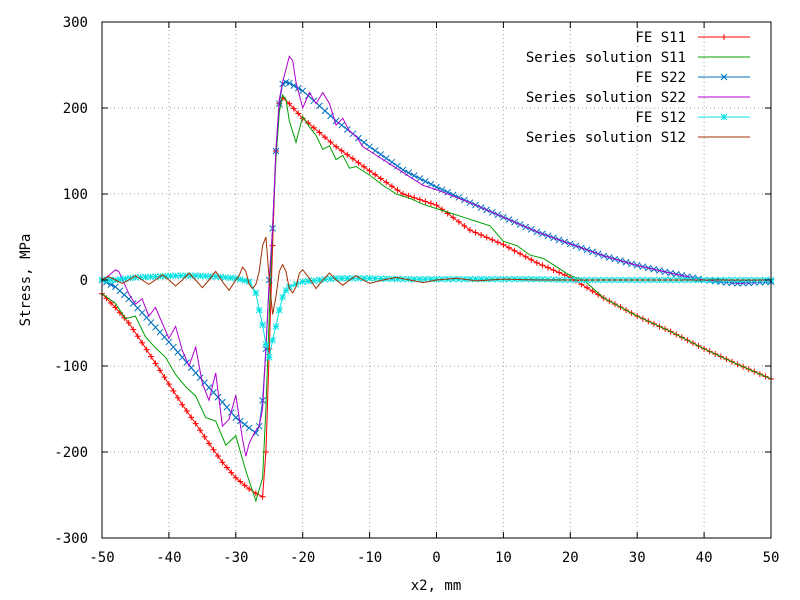  What do you see at coordinates (75, 195) in the screenshot?
I see `y-tick-label: 100` at bounding box center [75, 195].